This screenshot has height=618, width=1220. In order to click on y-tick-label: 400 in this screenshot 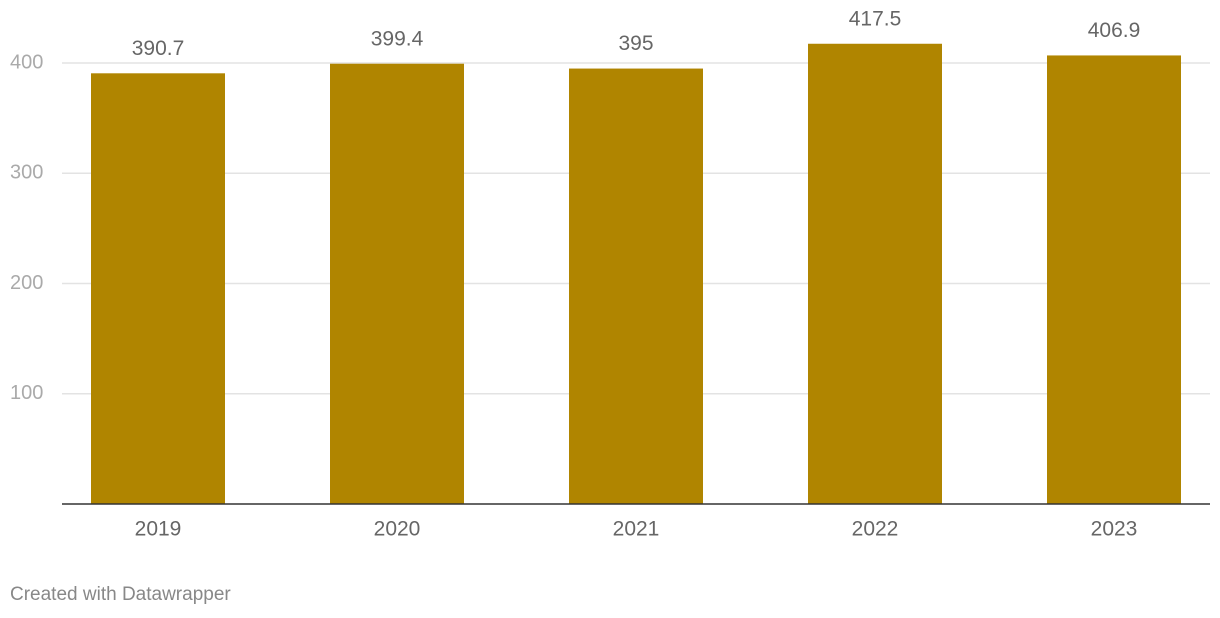, I will do `click(26, 62)`.